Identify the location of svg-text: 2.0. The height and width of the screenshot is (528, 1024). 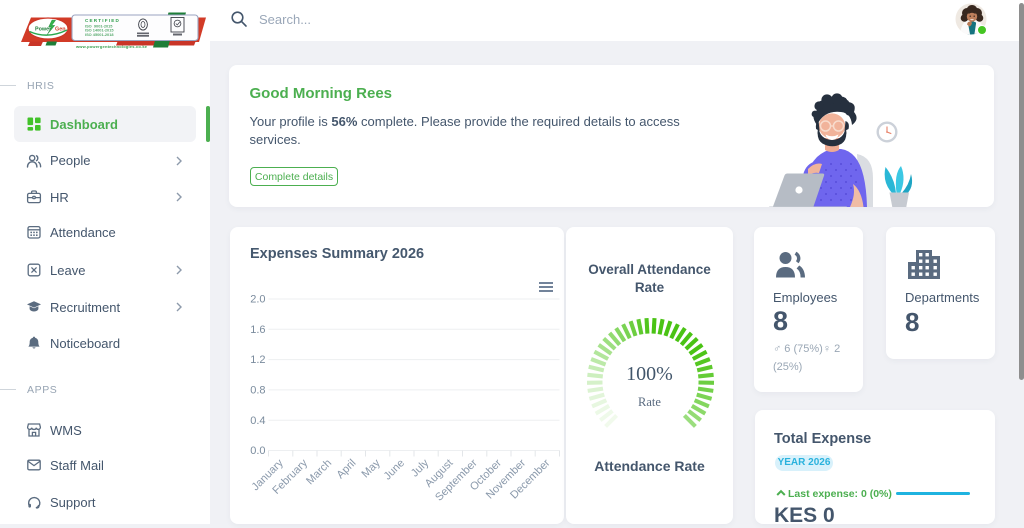
(257, 300).